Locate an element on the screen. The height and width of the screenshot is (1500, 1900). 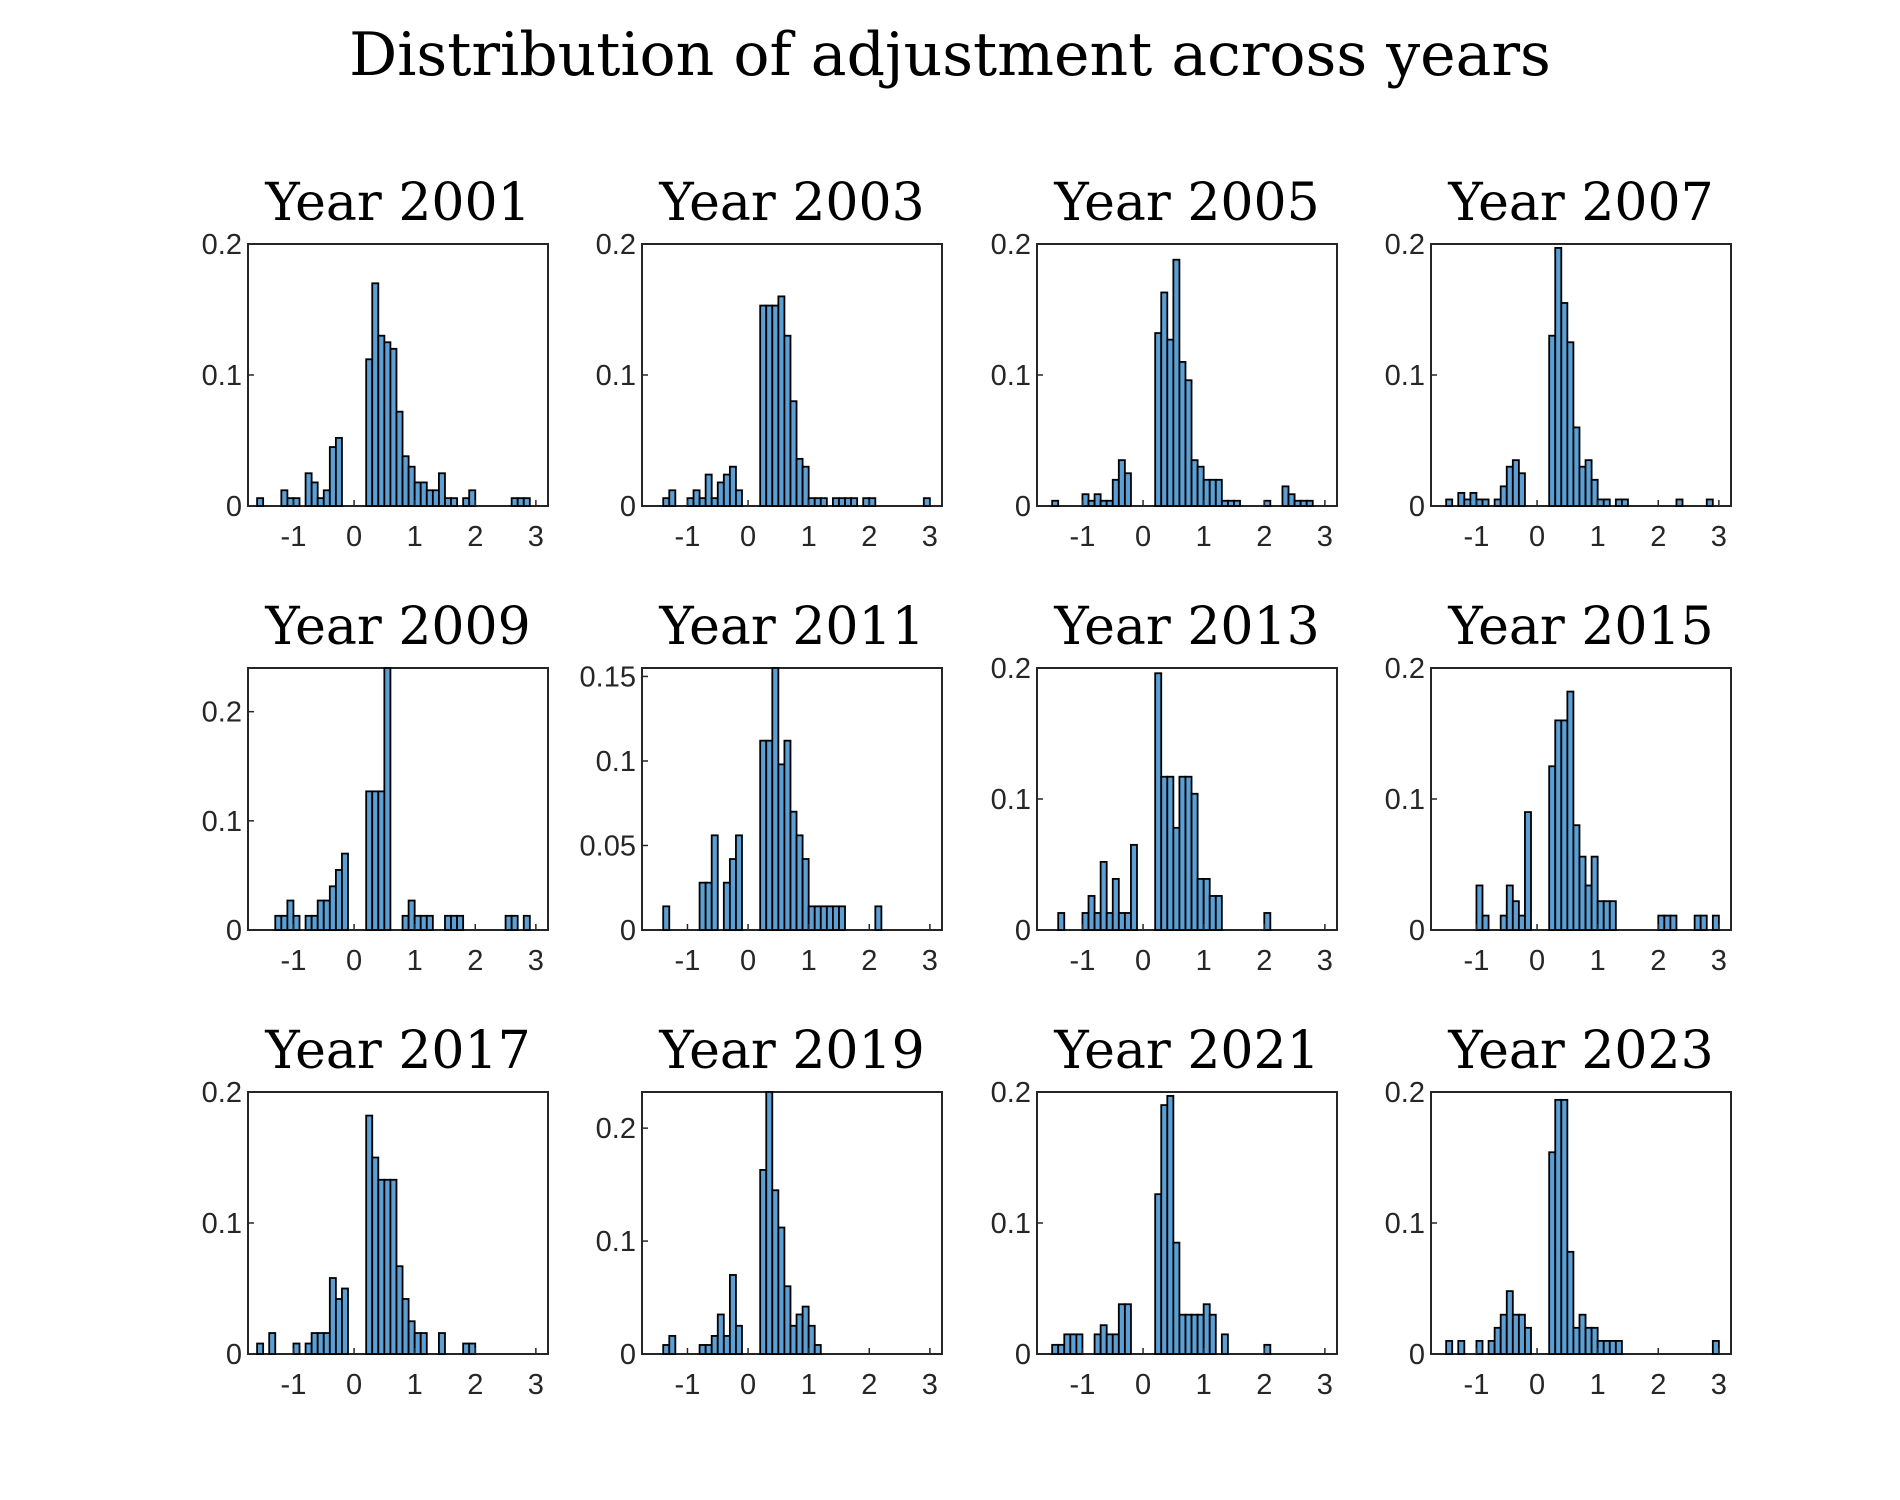
histogram-panel: Year 2005 -1 0 1 2 3 0 0.1 0.2 is located at coordinates (1164, 363).